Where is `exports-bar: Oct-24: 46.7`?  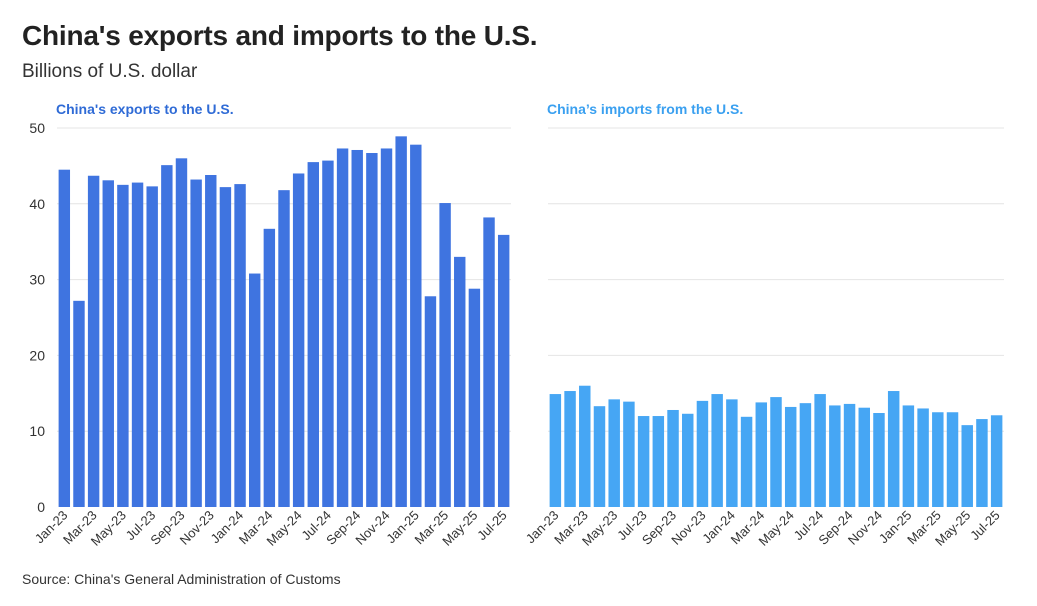
exports-bar: Oct-24: 46.7 is located at coordinates (372, 330).